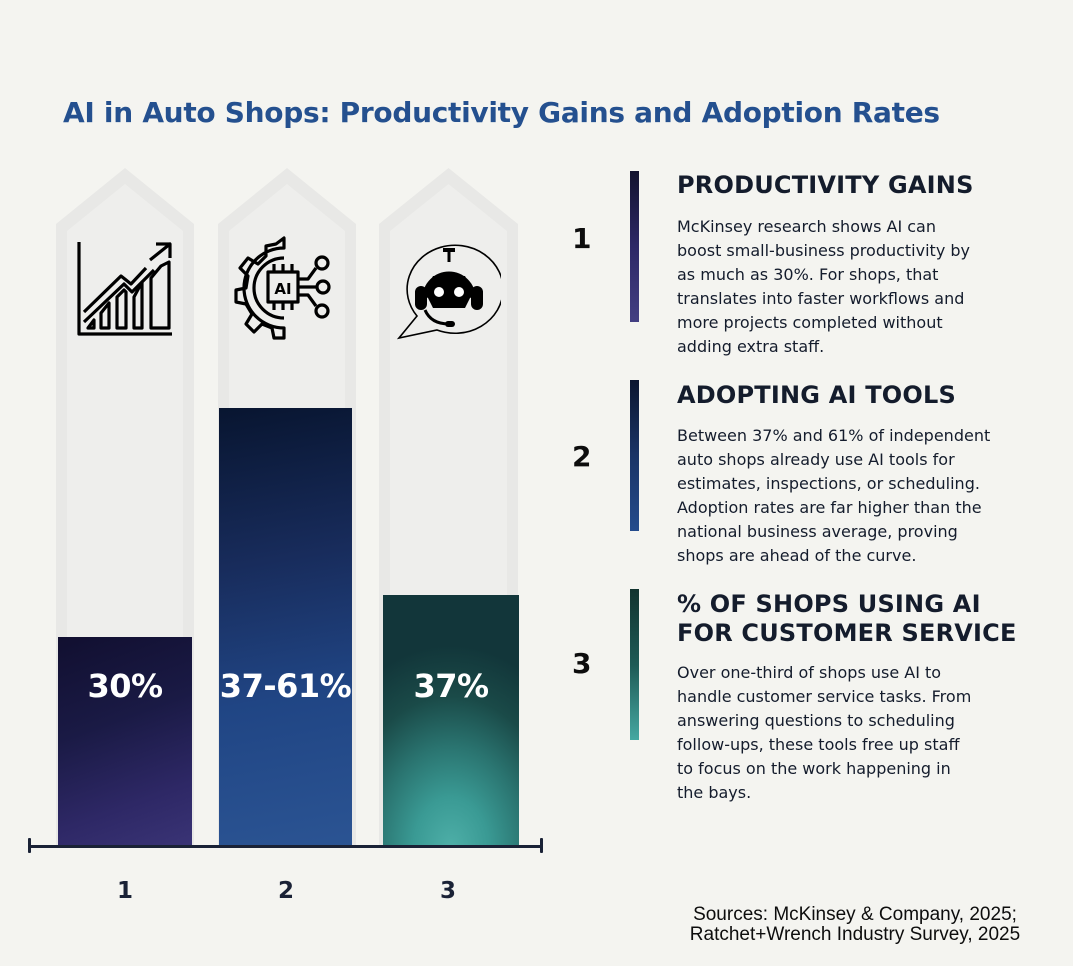  I want to click on x-axis-left-tick, so click(29, 845).